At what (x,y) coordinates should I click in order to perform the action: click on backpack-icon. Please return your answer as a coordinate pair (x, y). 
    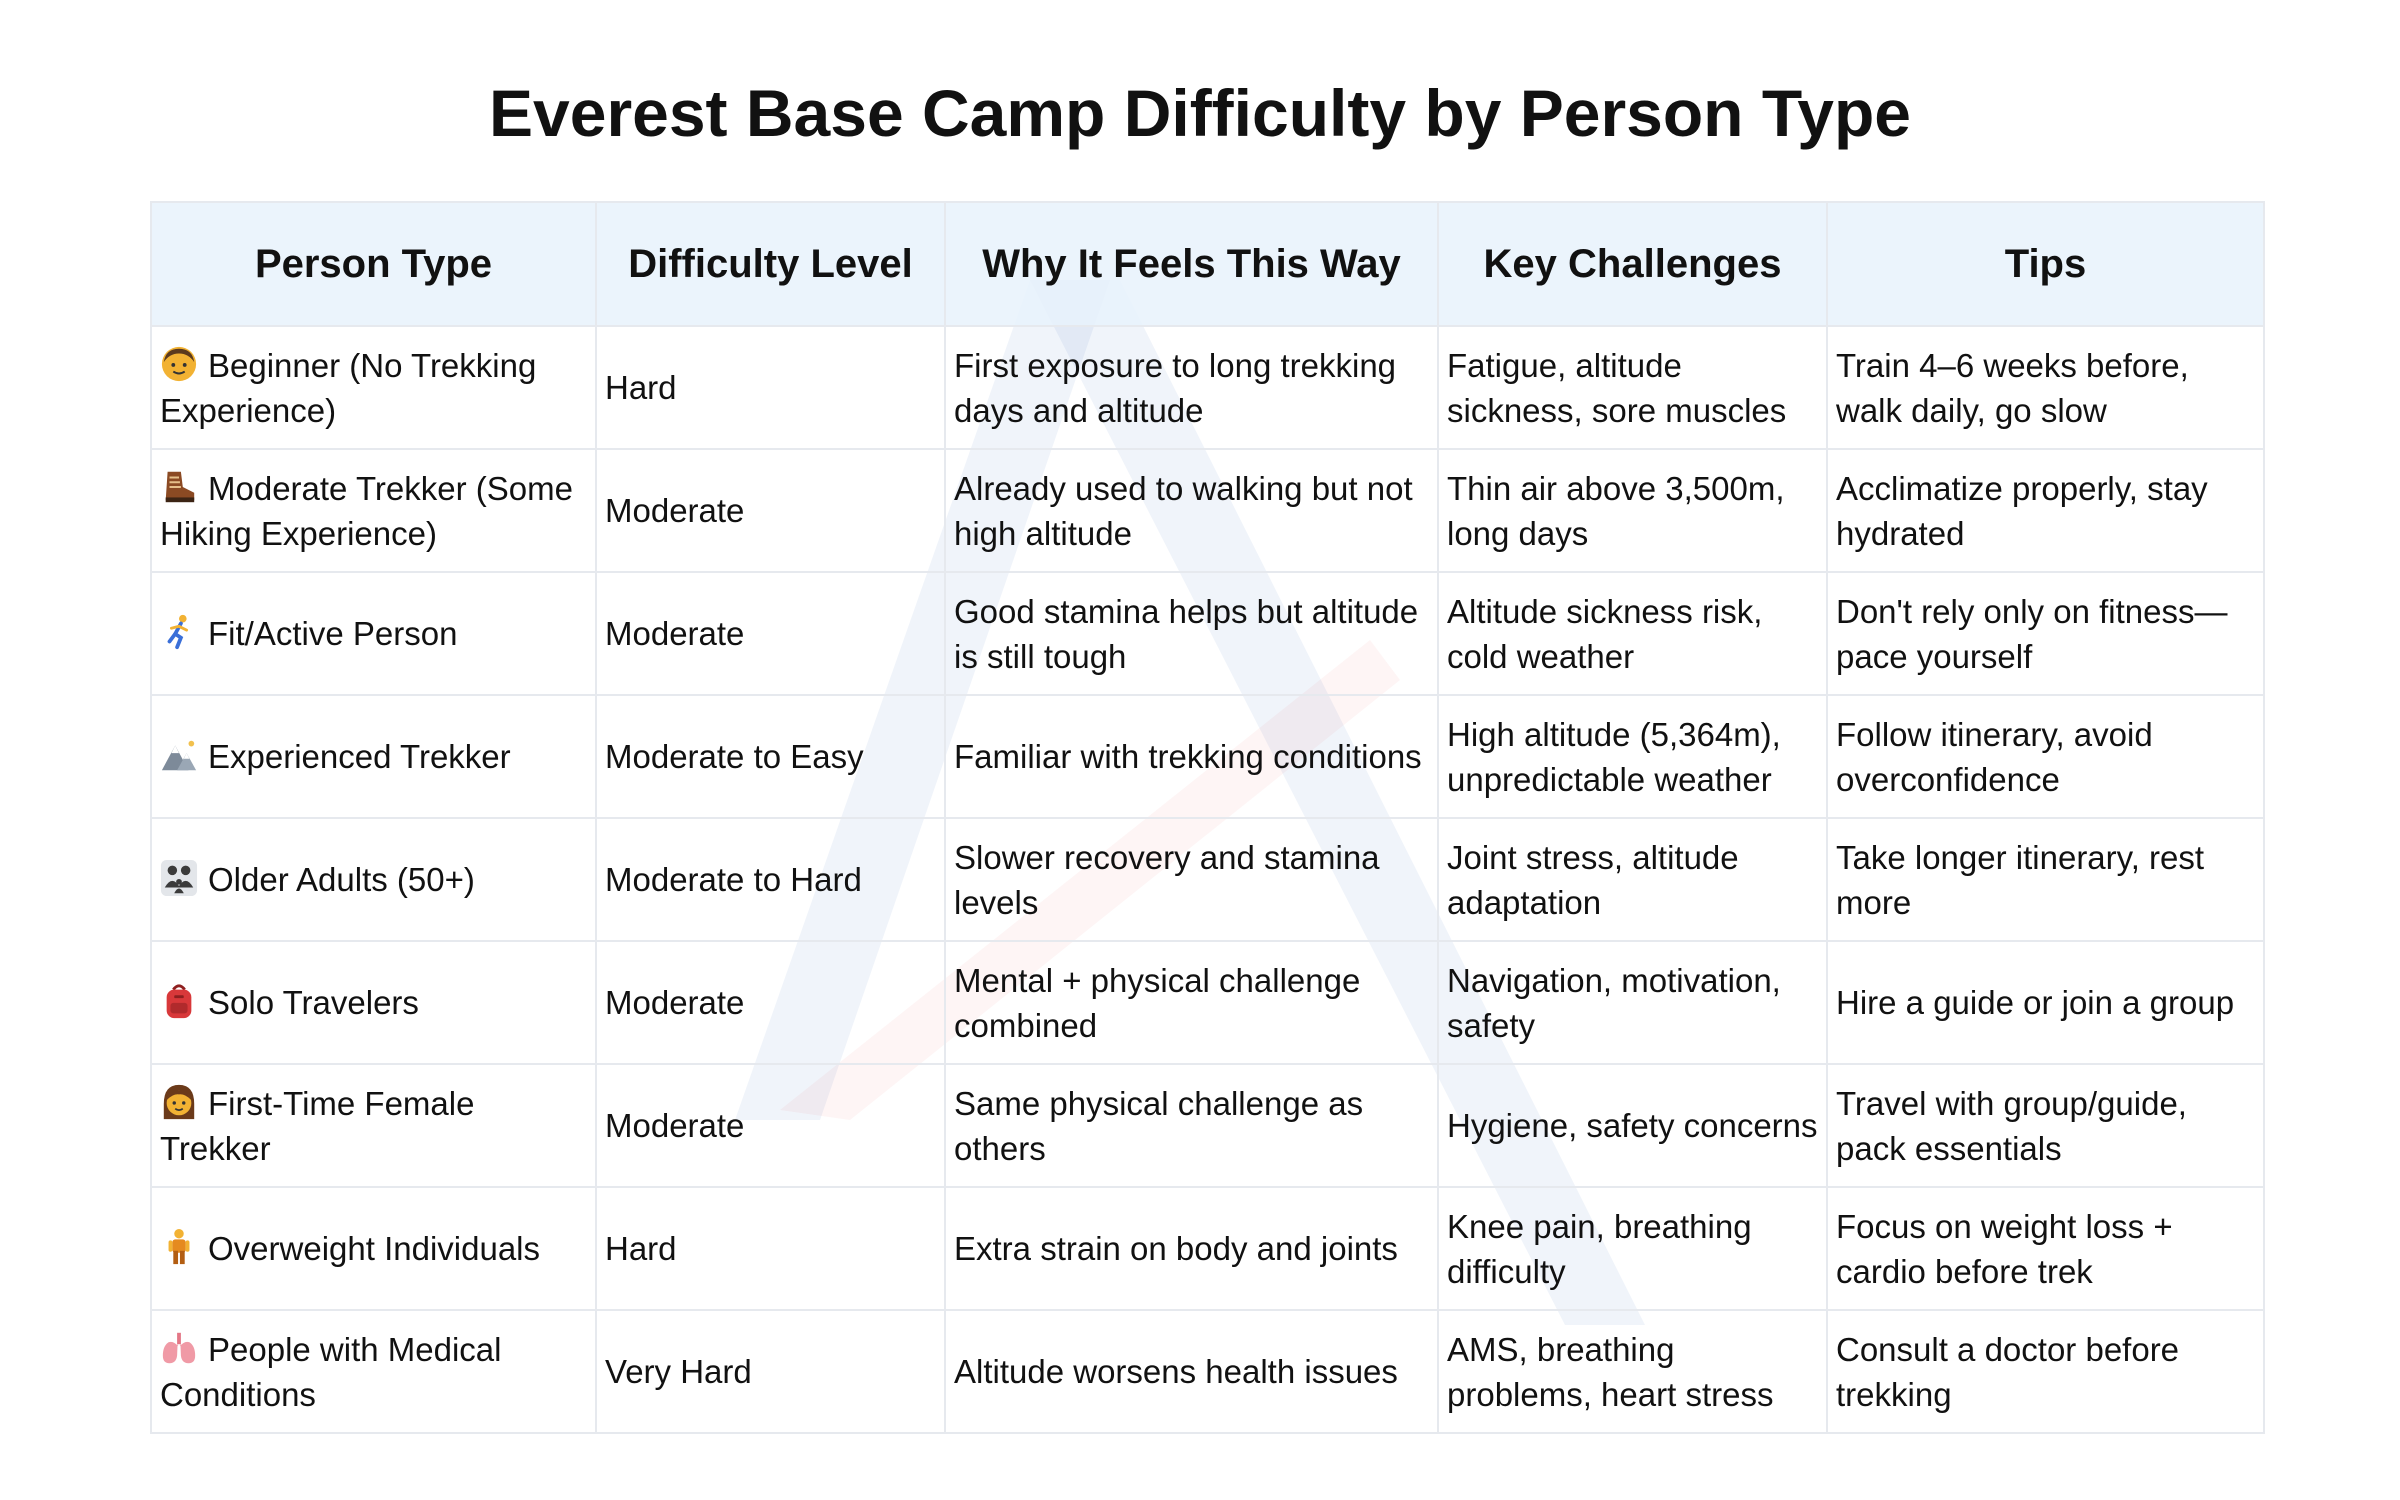
    Looking at the image, I should click on (179, 1001).